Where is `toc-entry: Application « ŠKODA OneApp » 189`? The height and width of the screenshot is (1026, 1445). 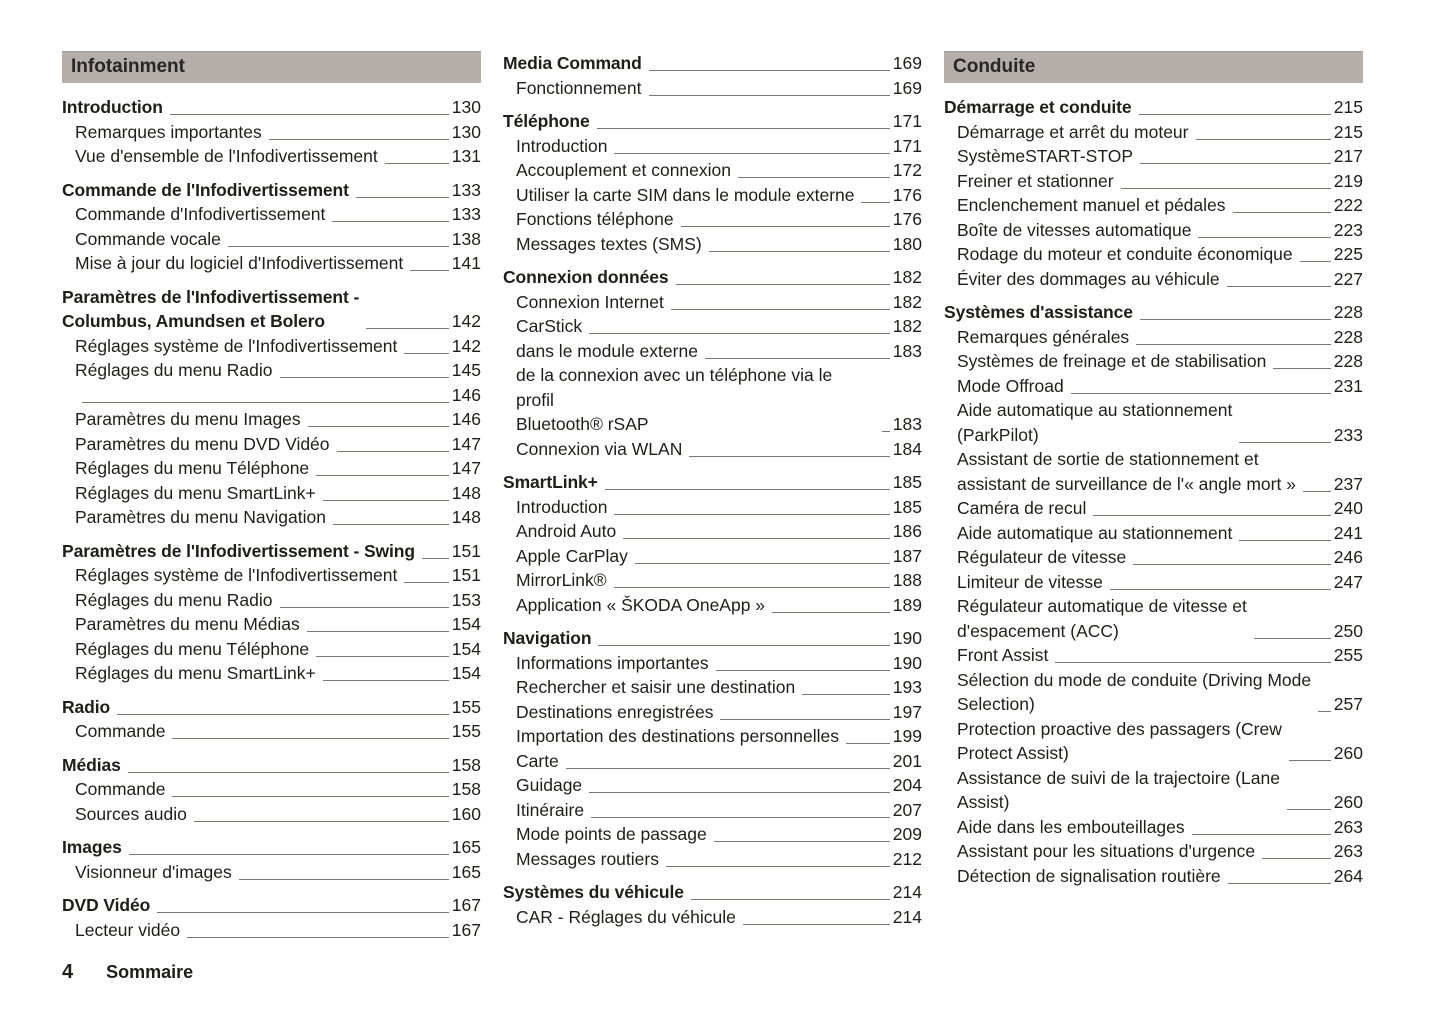 toc-entry: Application « ŠKODA OneApp » 189 is located at coordinates (712, 605).